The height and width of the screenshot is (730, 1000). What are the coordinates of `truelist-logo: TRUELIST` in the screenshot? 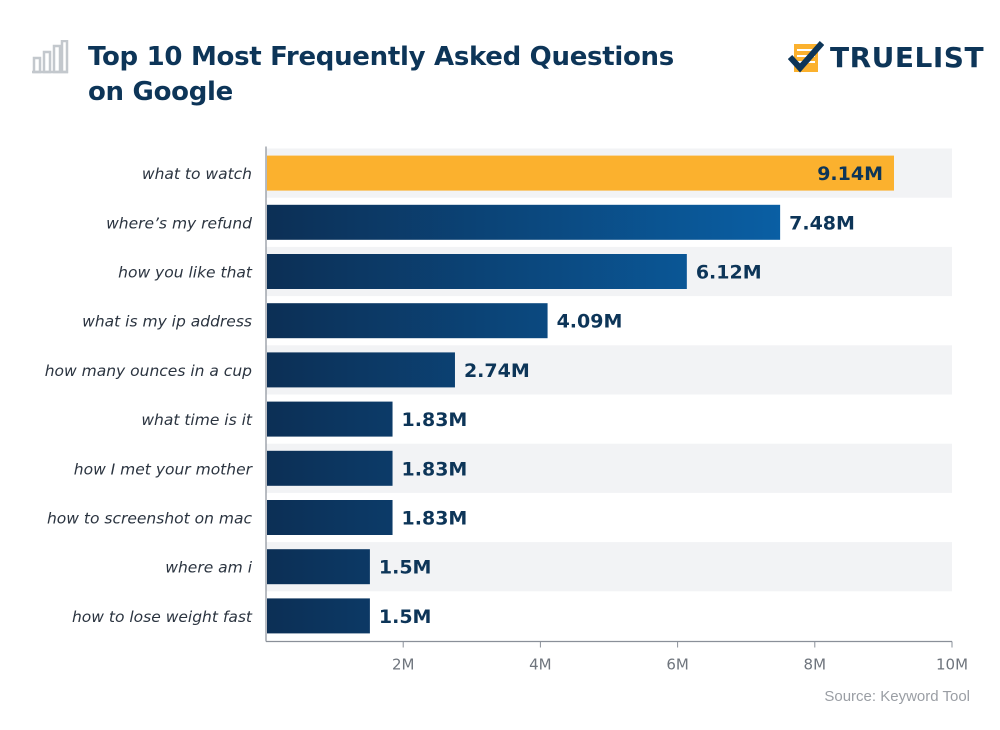 It's located at (886, 57).